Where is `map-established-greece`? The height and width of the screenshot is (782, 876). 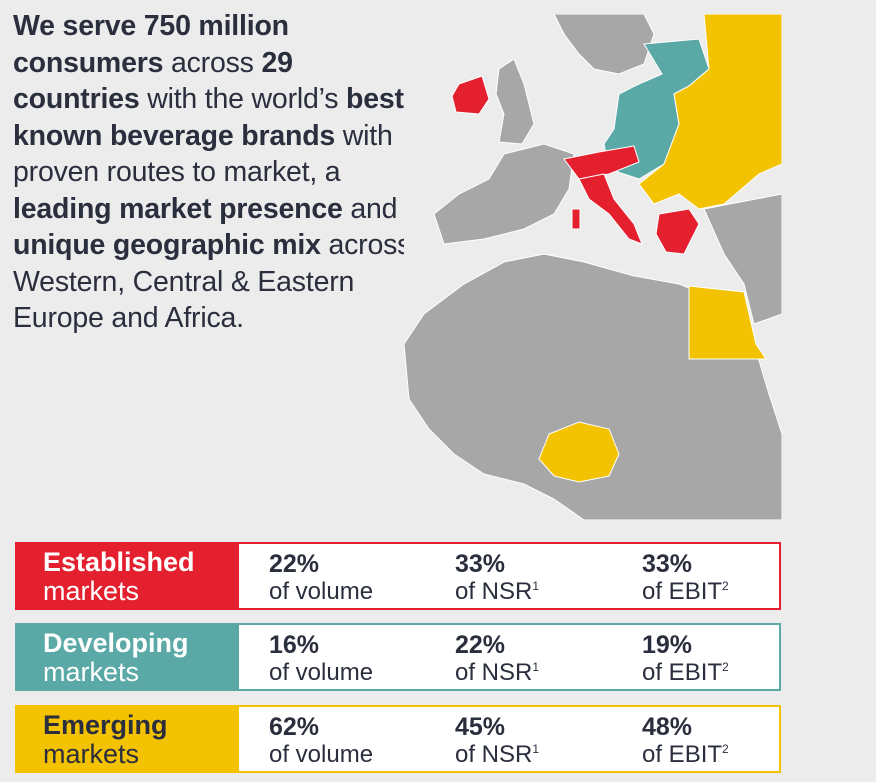 map-established-greece is located at coordinates (677, 231).